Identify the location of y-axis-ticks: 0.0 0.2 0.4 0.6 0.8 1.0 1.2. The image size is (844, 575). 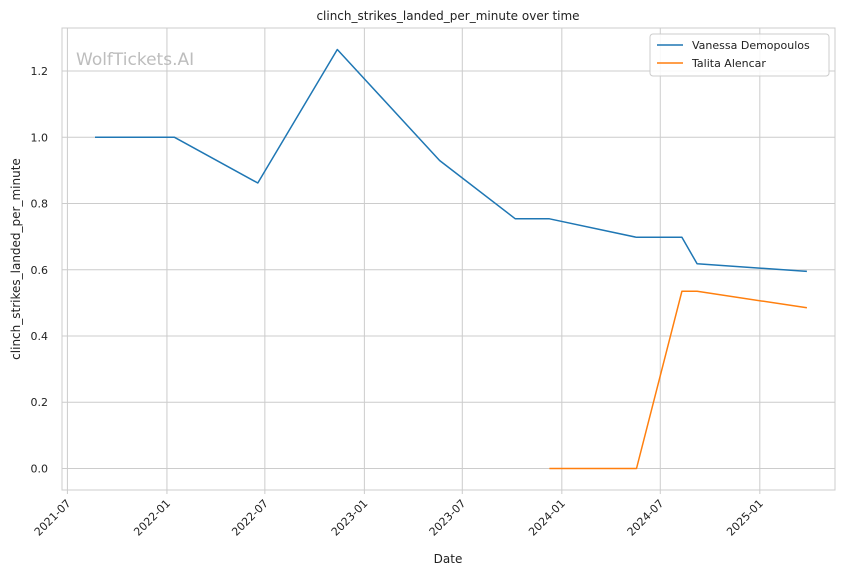
(40, 270).